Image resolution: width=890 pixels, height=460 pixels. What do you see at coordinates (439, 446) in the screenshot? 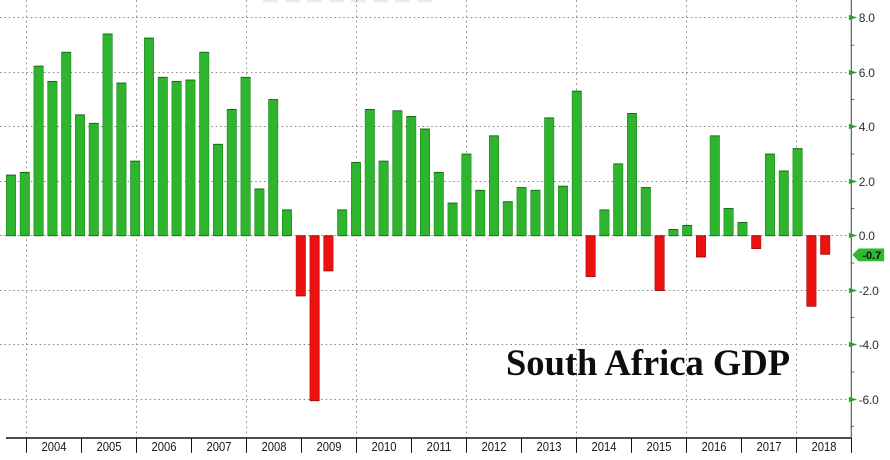
I see `svg-text: 2011` at bounding box center [439, 446].